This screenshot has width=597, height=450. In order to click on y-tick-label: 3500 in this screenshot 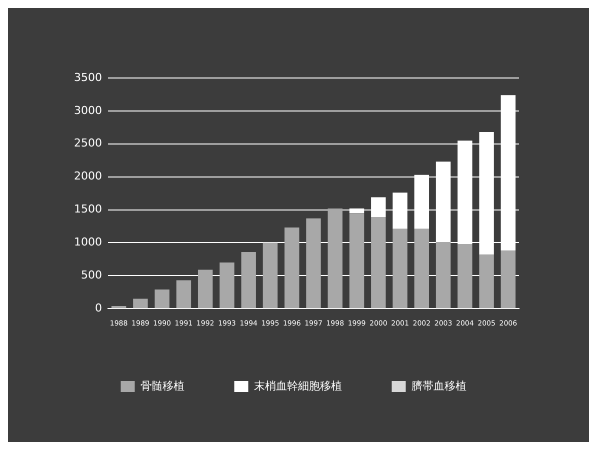, I will do `click(88, 77)`.